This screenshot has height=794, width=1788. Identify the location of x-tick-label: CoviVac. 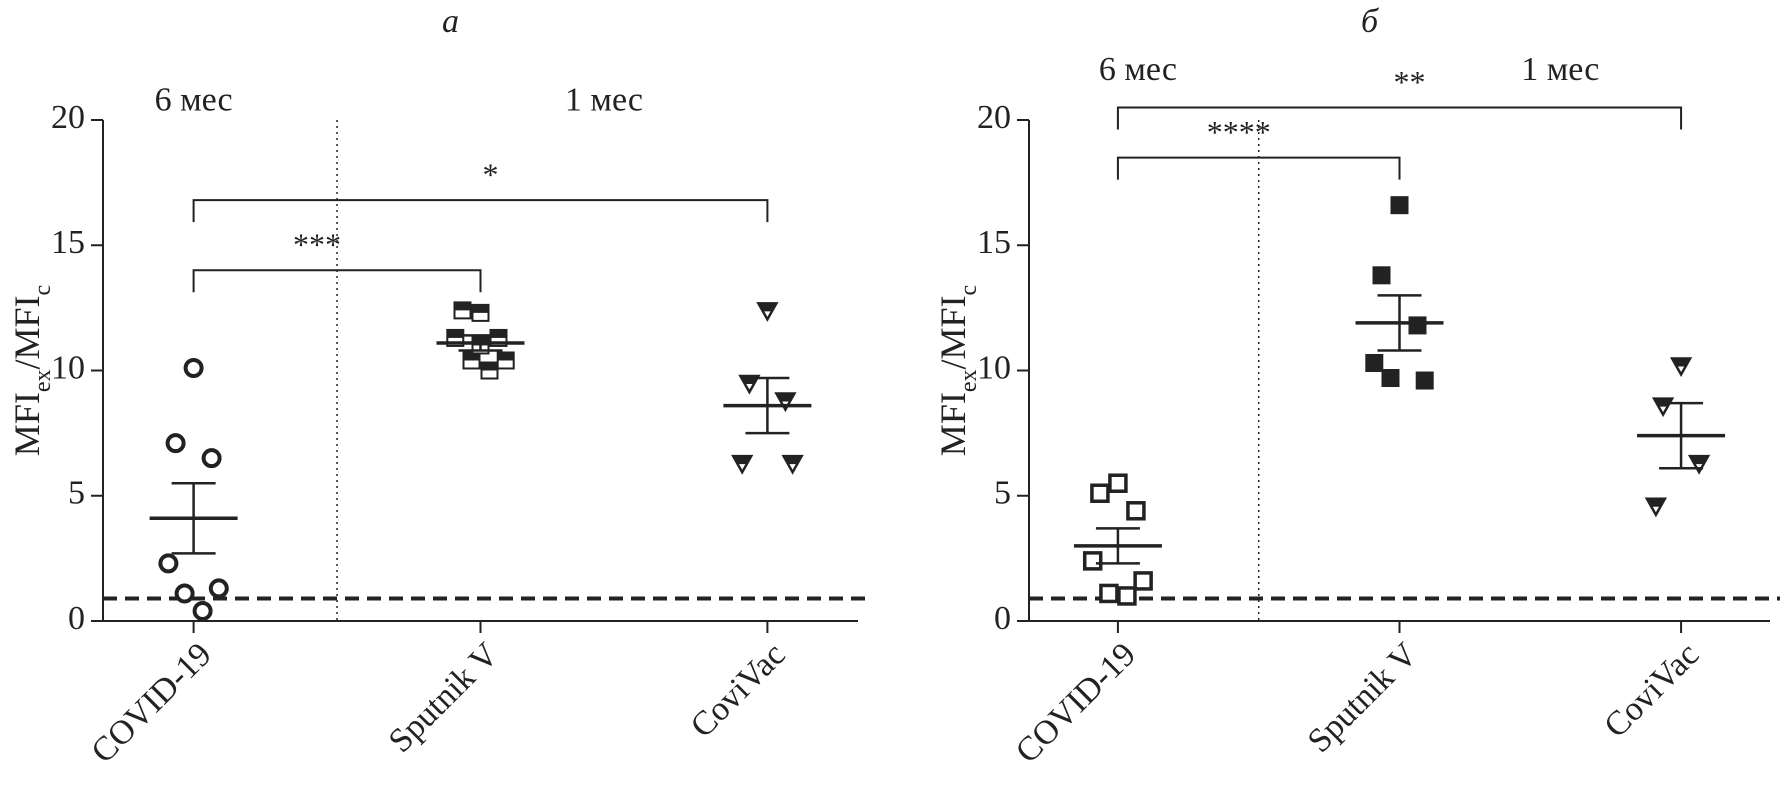
(738, 690).